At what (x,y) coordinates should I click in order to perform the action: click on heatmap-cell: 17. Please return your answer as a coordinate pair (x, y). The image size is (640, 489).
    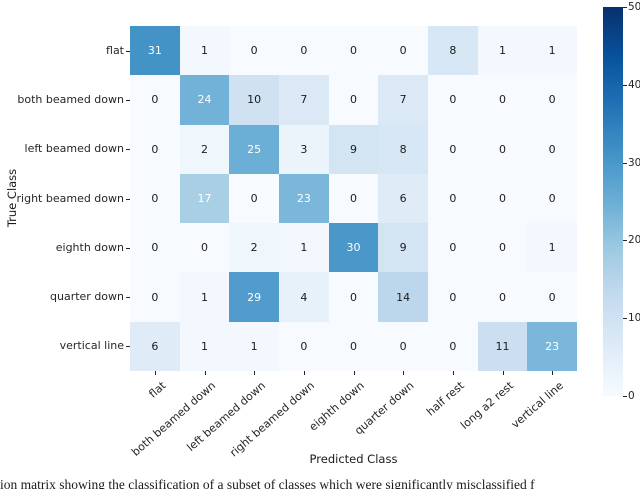
    Looking at the image, I should click on (204, 198).